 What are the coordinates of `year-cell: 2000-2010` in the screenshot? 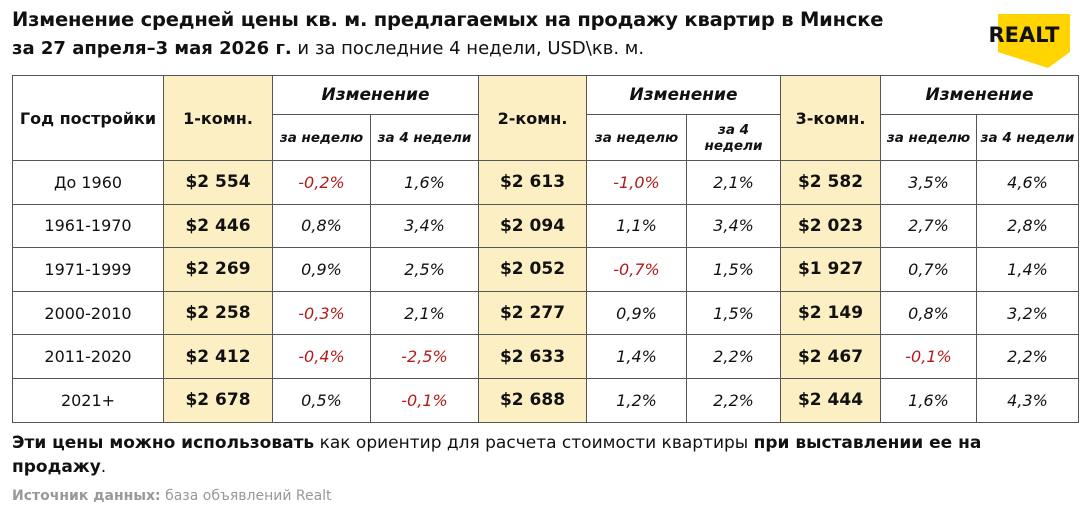 It's located at (88, 313).